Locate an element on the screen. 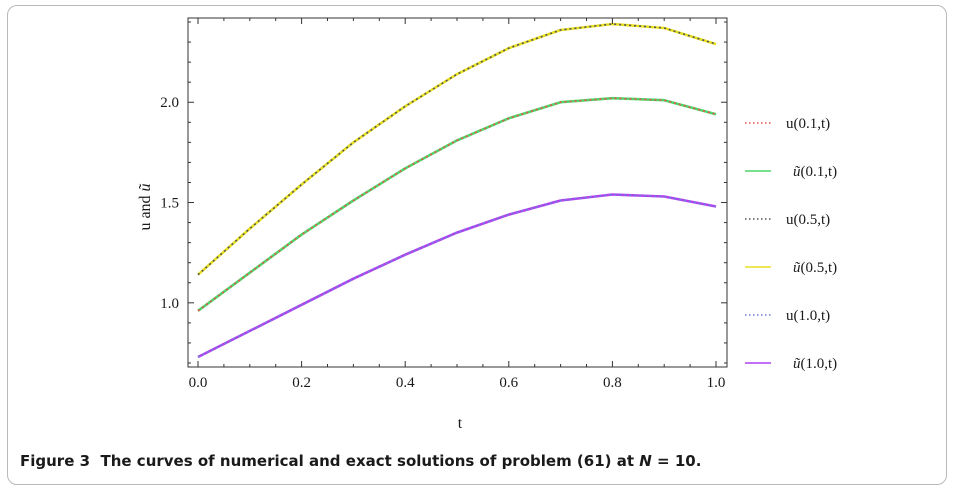 This screenshot has height=494, width=956. x-tick-label: 0.4 is located at coordinates (405, 383).